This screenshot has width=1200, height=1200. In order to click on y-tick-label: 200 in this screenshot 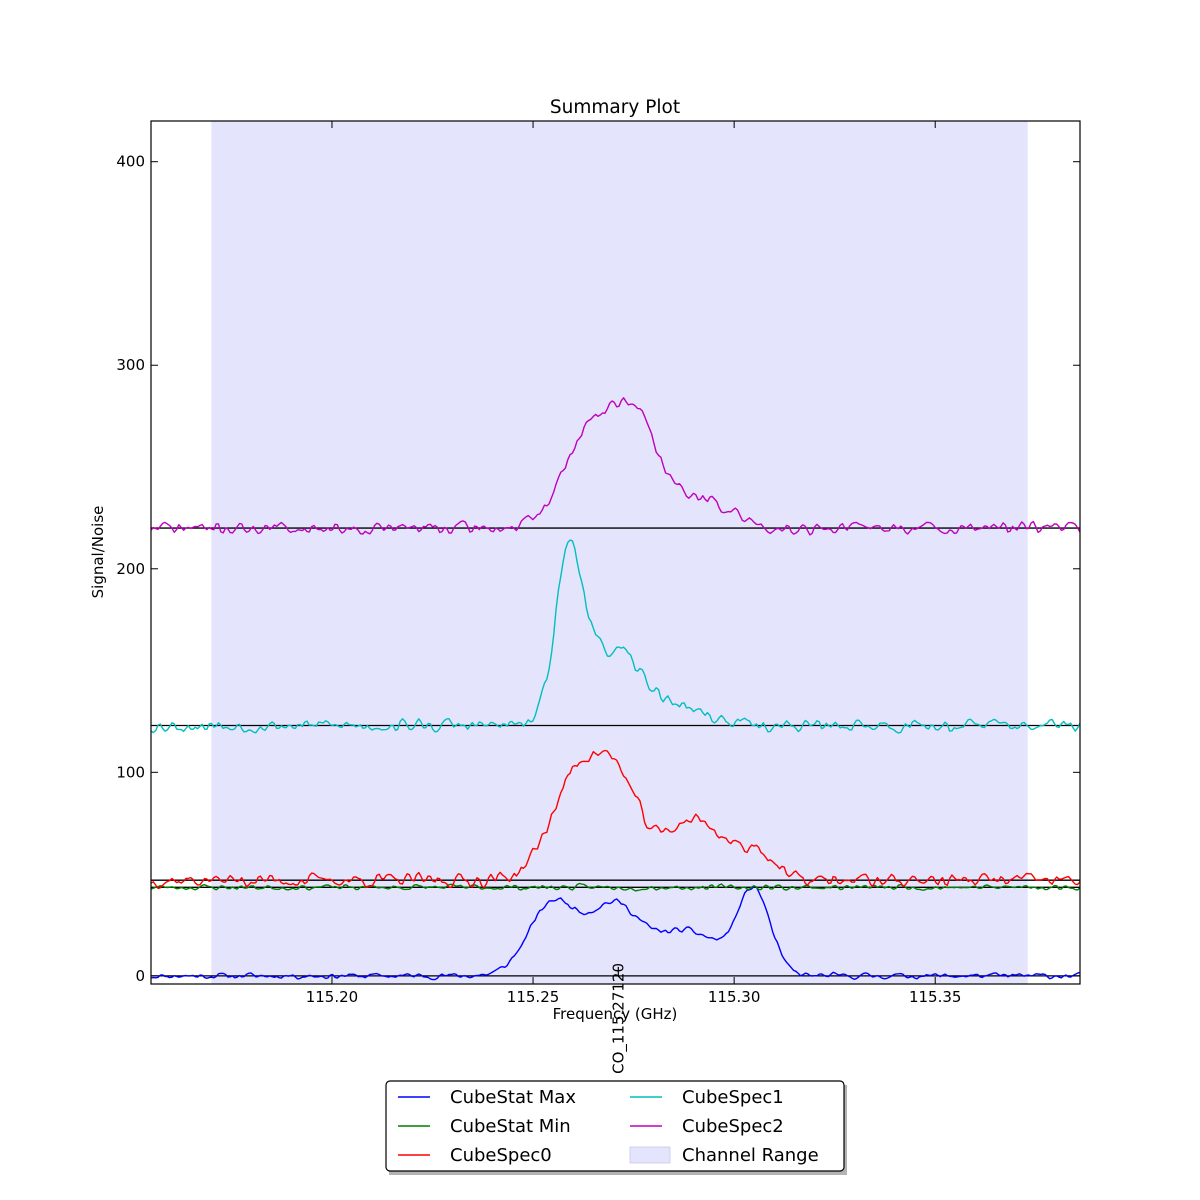, I will do `click(130, 569)`.